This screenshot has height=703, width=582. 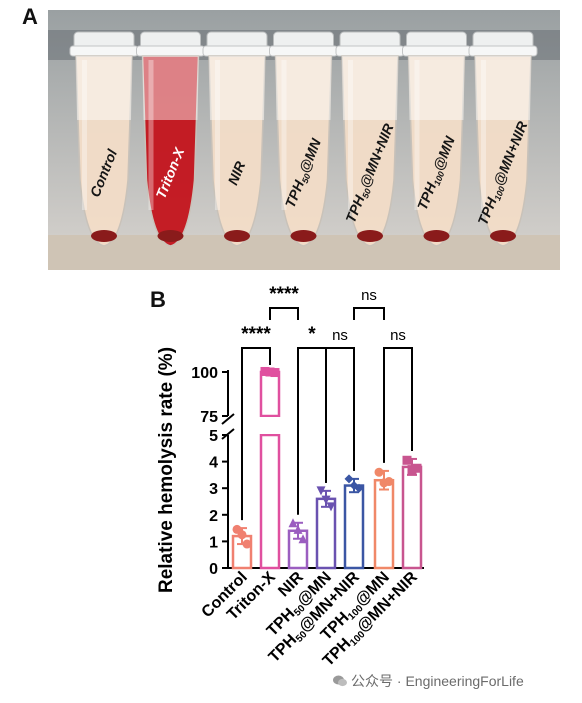 I want to click on y-tick-label: 5, so click(x=213, y=436).